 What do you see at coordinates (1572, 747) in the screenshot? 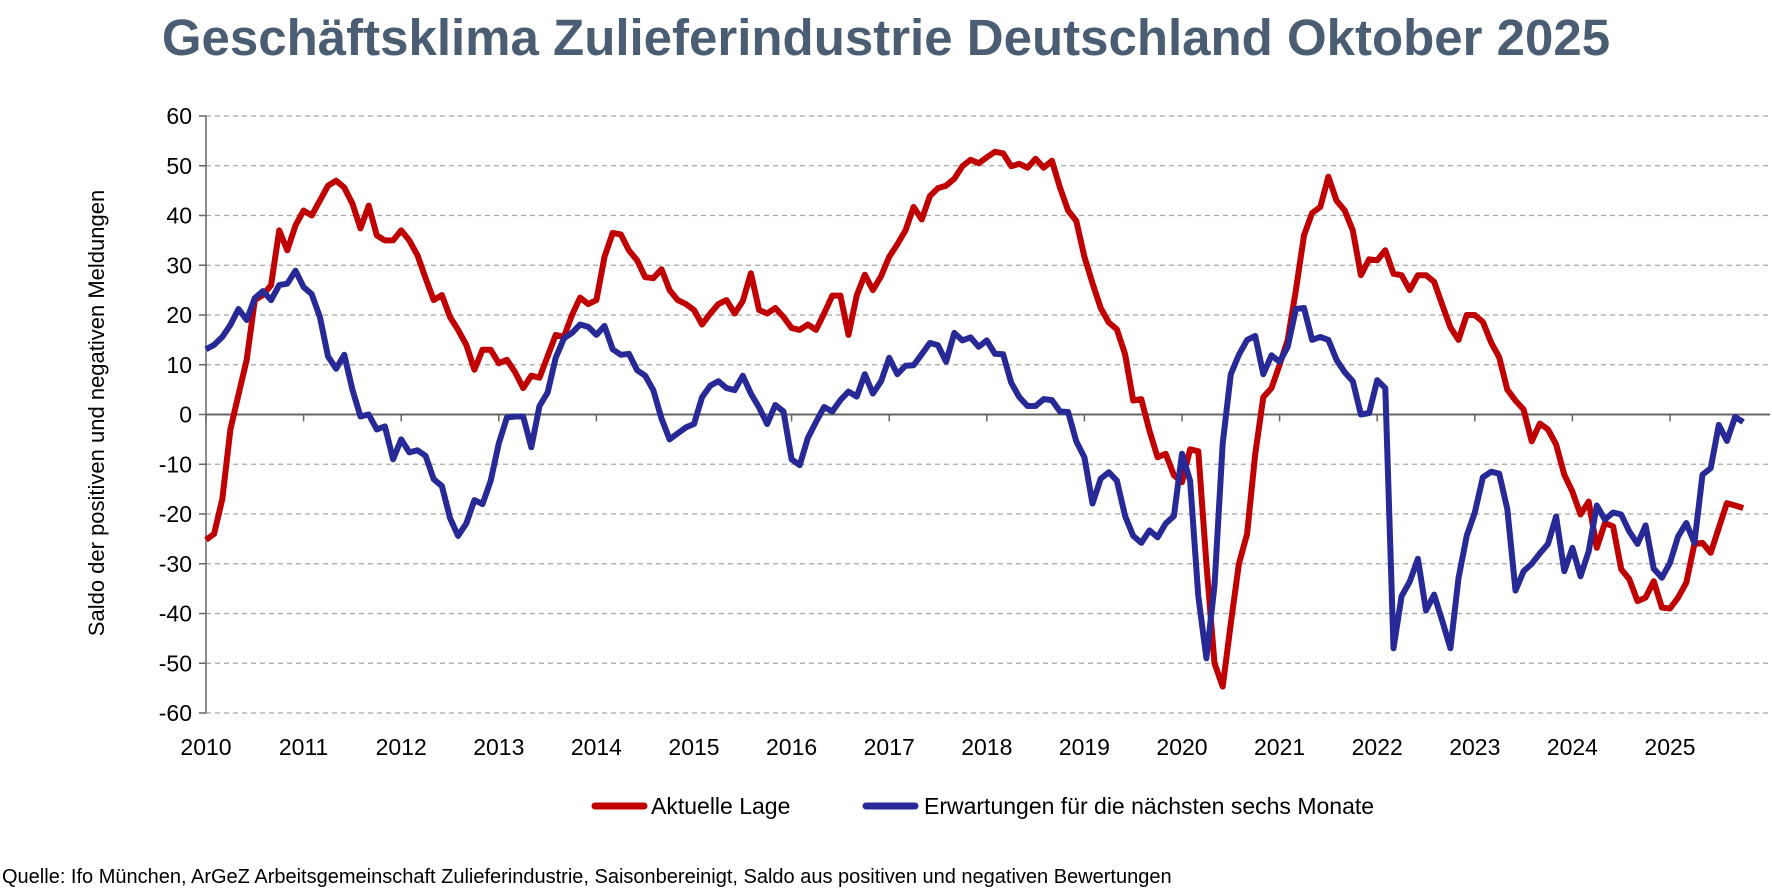
I see `x-tick-label: 2024` at bounding box center [1572, 747].